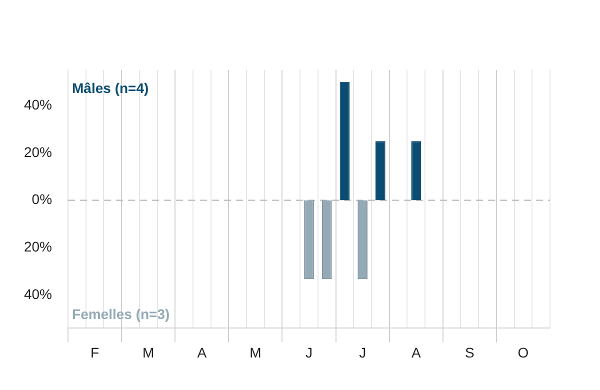  What do you see at coordinates (523, 352) in the screenshot?
I see `x-tick-label: O` at bounding box center [523, 352].